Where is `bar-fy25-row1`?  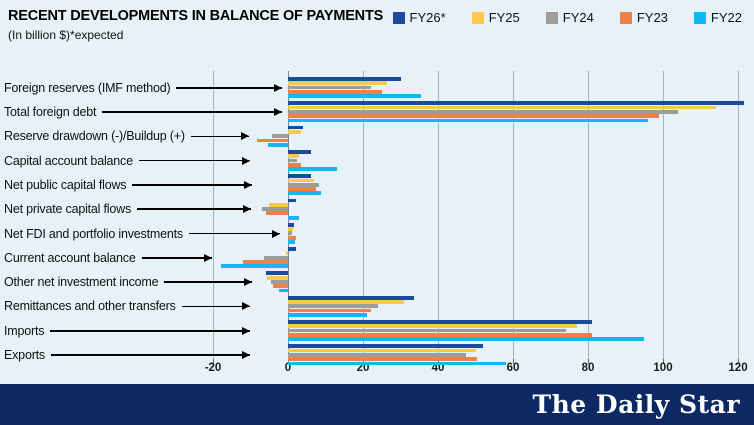
bar-fy25-row1 is located at coordinates (338, 83).